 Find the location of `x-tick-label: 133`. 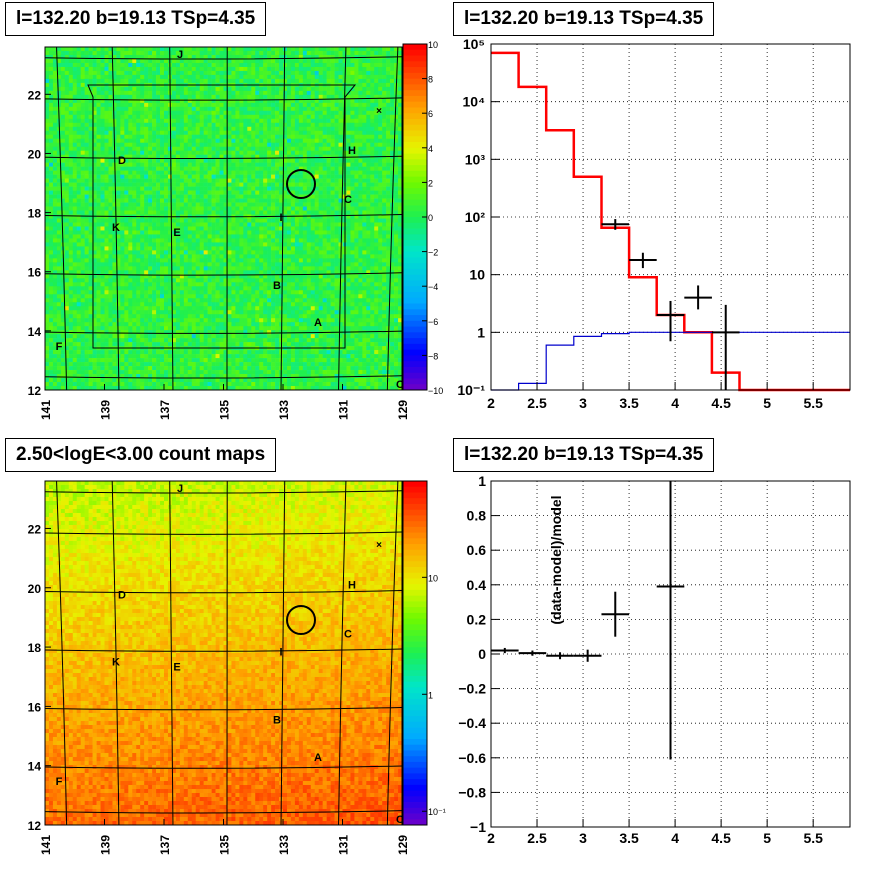

x-tick-label: 133 is located at coordinates (284, 410).